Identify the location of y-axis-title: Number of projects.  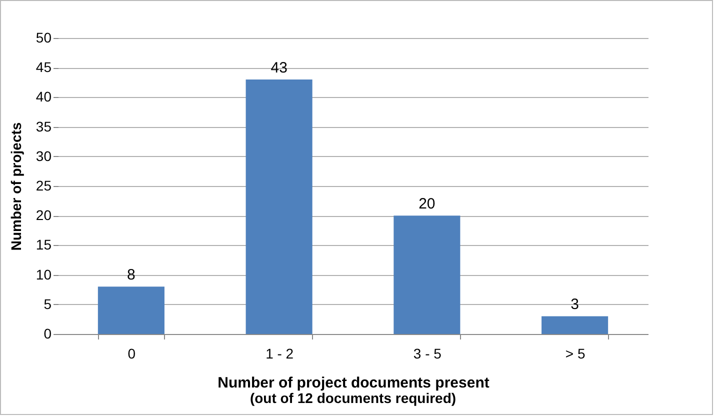
(16, 186).